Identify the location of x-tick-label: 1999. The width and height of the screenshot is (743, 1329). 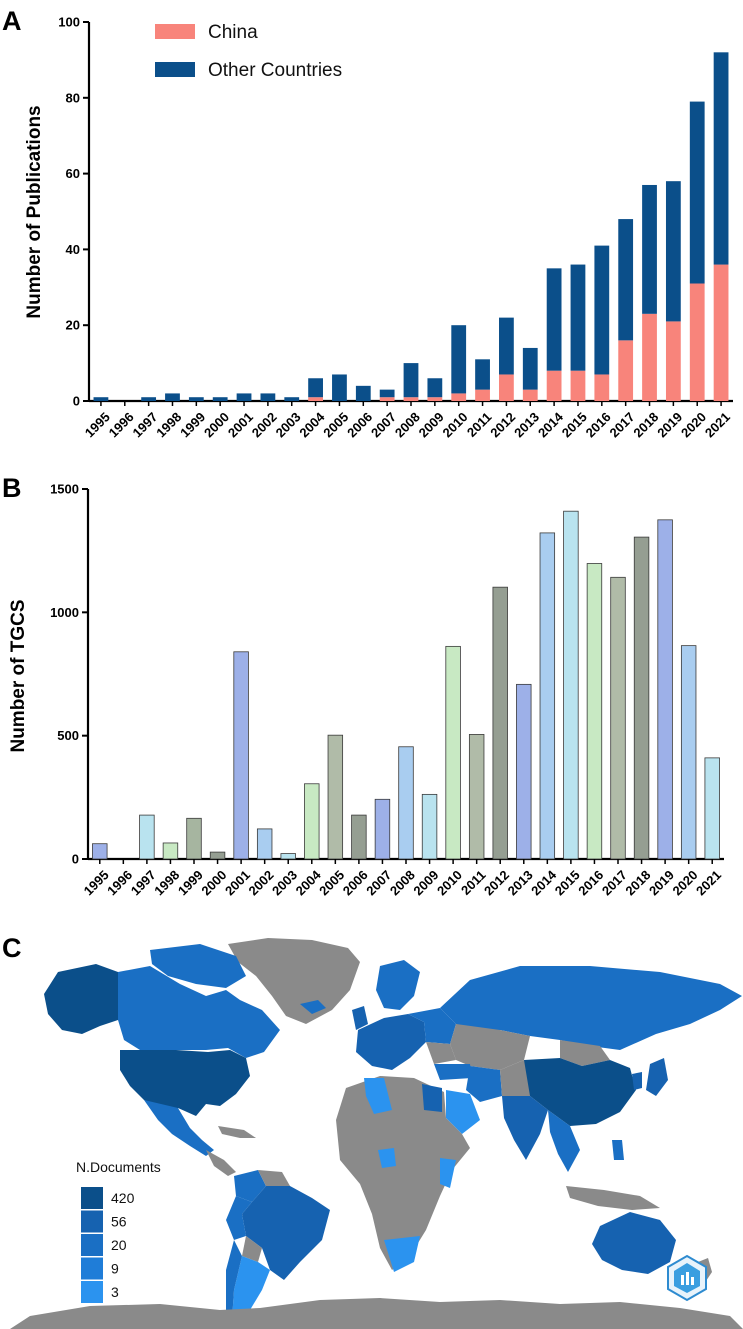
(192, 424).